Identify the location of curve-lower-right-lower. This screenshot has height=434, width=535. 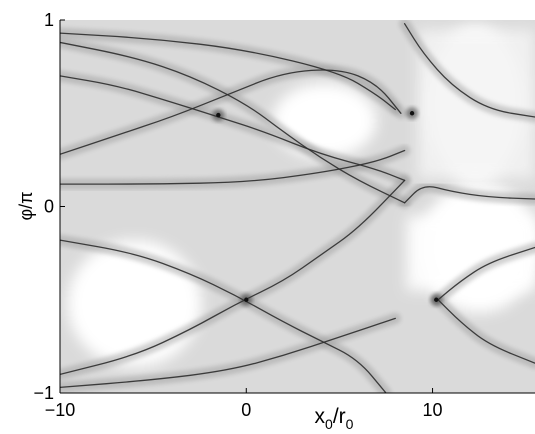
(486, 331).